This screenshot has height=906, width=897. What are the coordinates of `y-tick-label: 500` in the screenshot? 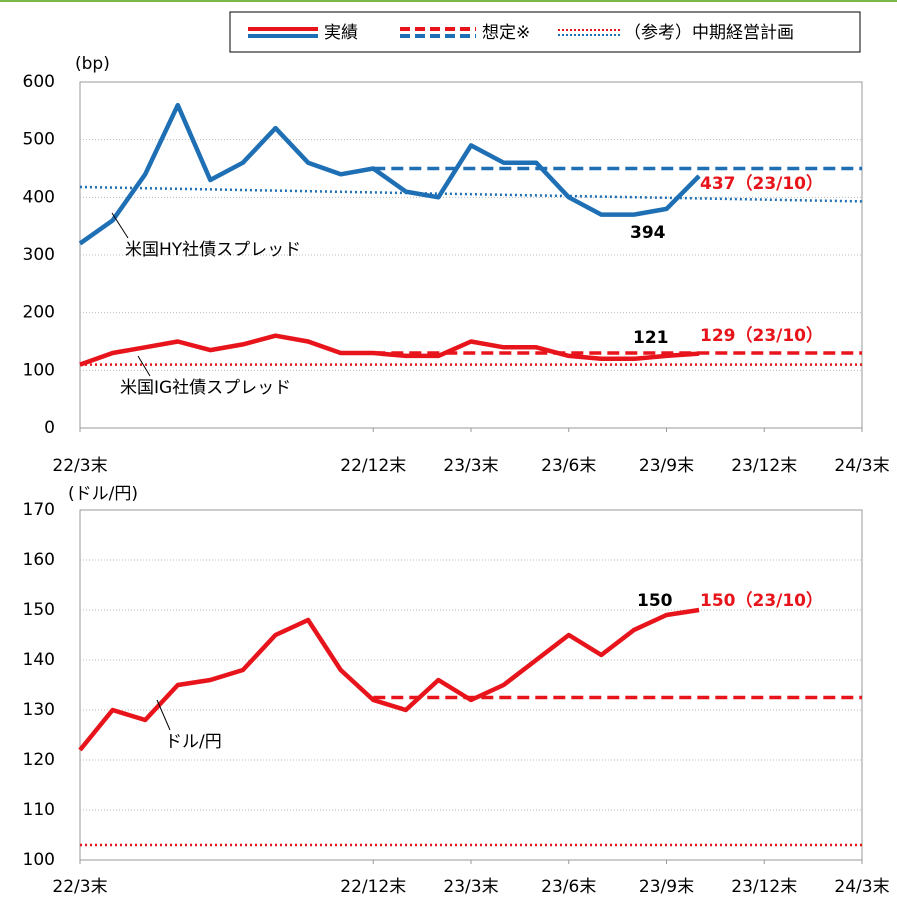 It's located at (39, 140).